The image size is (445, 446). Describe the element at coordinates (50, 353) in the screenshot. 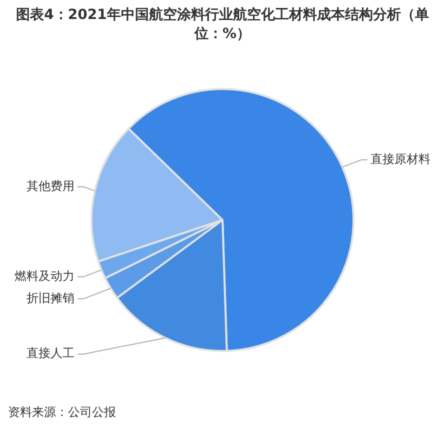

I see `slice-label: 直接人工` at that location.